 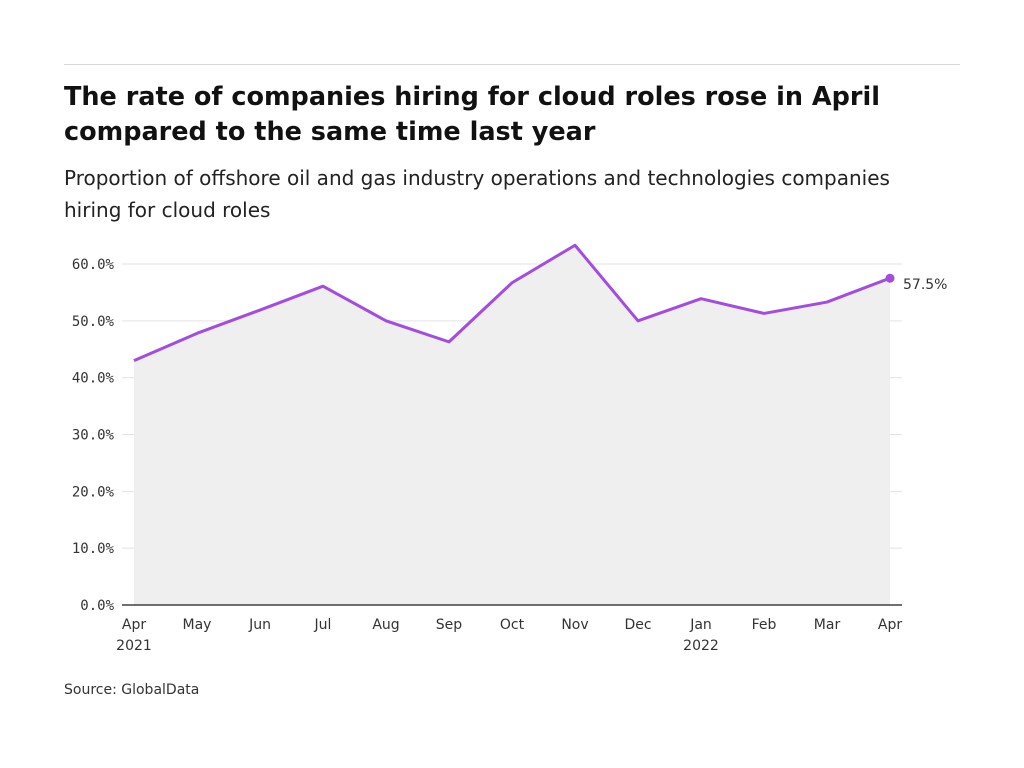 I want to click on y-tick-label: 60.0%, so click(x=93, y=265).